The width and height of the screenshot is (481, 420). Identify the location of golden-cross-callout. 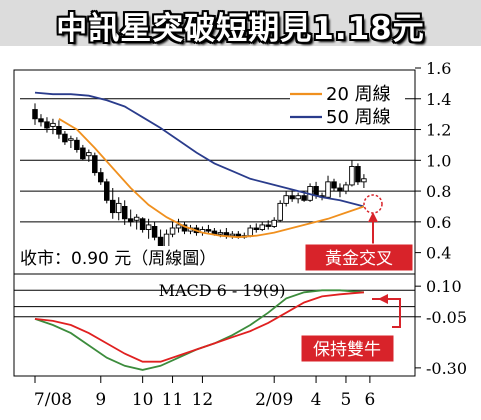
(359, 257).